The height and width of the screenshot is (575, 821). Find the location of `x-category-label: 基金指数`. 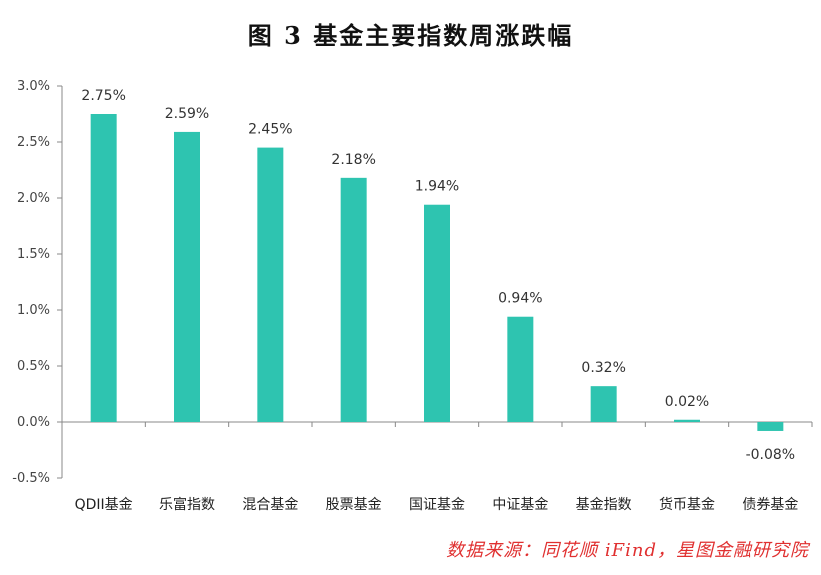

x-category-label: 基金指数 is located at coordinates (604, 504).